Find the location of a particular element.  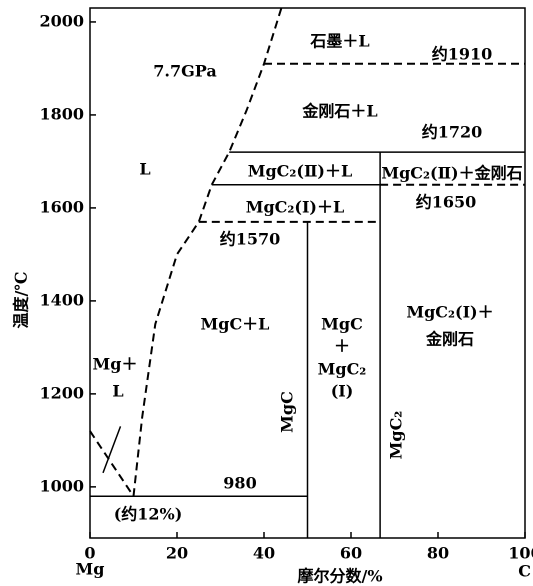

region-label: 约1650 is located at coordinates (446, 202).